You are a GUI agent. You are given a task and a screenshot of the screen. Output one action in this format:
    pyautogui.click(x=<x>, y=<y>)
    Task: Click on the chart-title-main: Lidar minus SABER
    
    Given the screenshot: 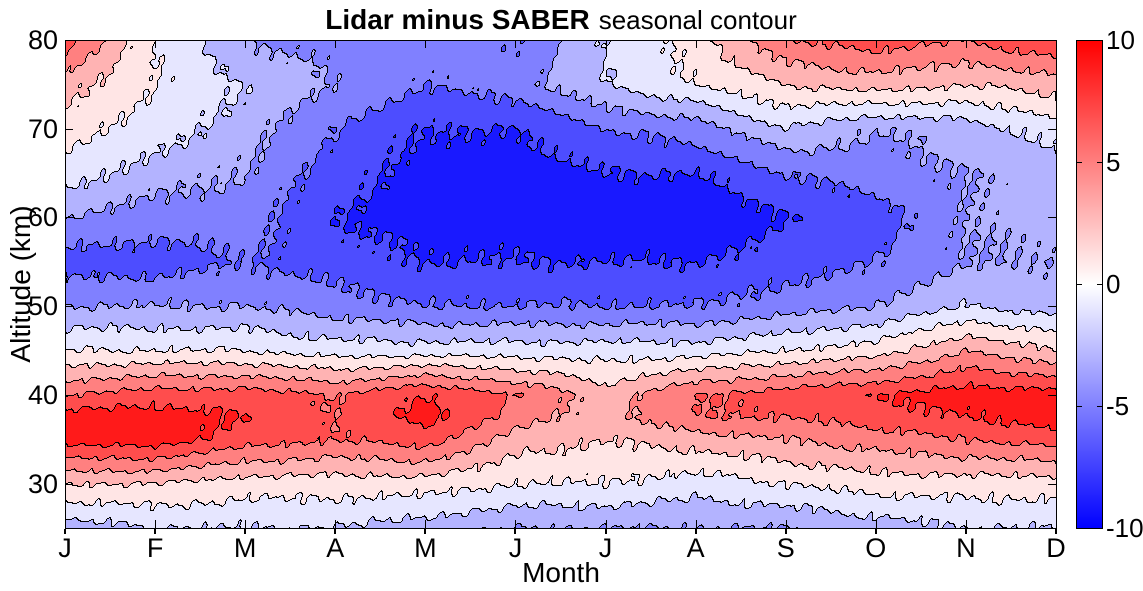 What is the action you would take?
    pyautogui.click(x=457, y=19)
    